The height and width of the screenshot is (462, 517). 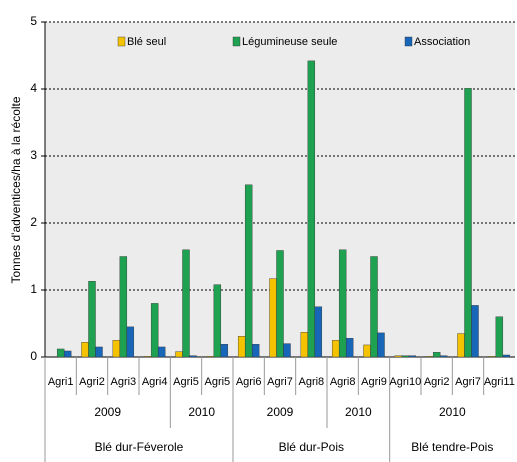 I want to click on group-label: Blé dur-Pois, so click(x=311, y=447).